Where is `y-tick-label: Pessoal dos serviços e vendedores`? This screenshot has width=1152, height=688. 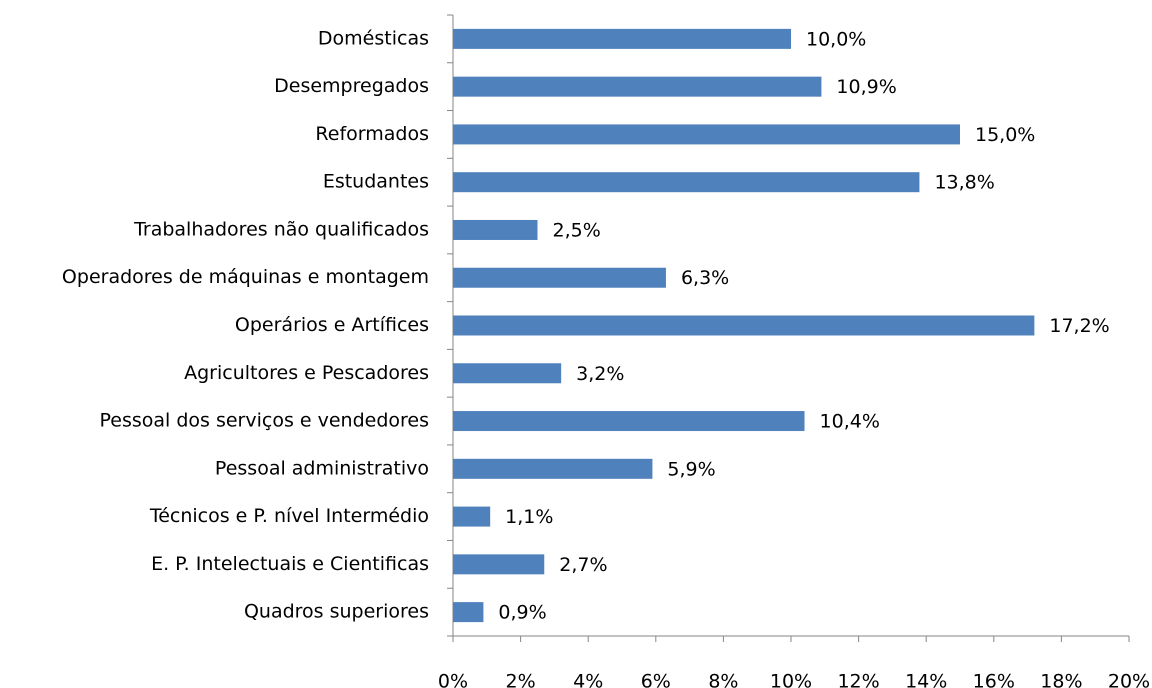
y-tick-label: Pessoal dos serviços e vendedores is located at coordinates (264, 421).